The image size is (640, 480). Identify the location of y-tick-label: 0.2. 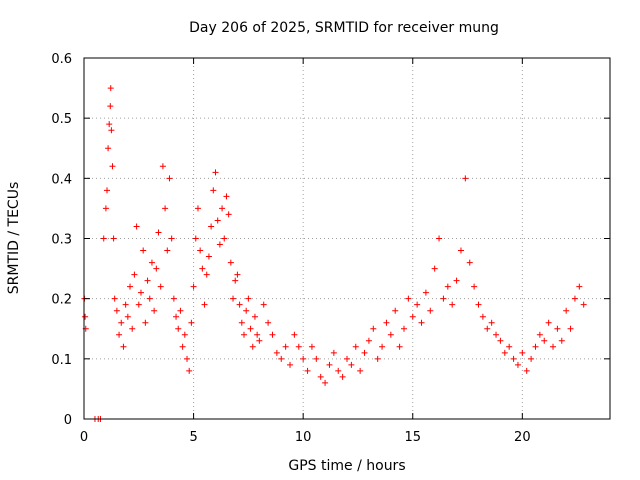
(61, 300).